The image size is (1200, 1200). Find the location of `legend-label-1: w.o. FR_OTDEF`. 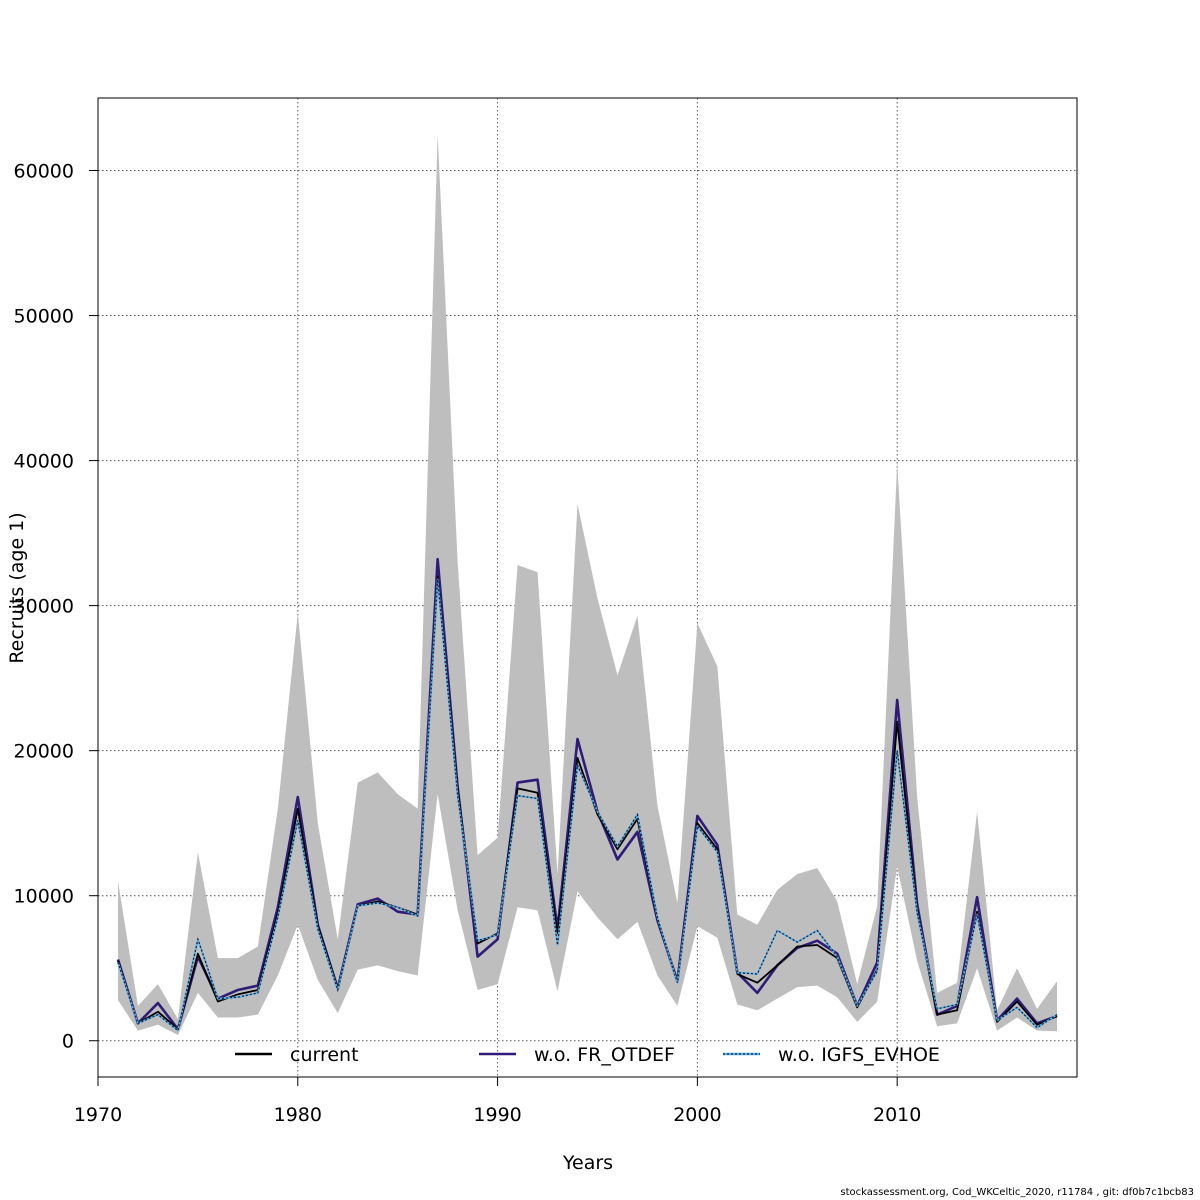

legend-label-1: w.o. FR_OTDEF is located at coordinates (604, 1055).